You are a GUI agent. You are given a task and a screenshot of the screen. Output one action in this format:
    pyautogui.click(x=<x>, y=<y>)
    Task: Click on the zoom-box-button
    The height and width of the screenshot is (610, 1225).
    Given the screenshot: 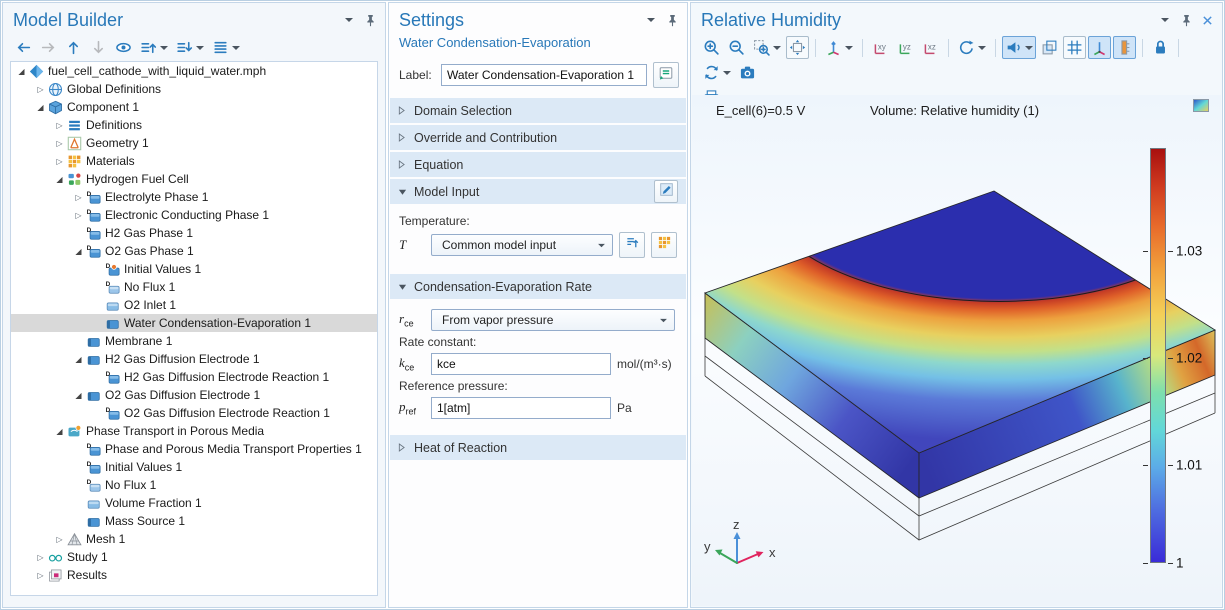 What is the action you would take?
    pyautogui.click(x=767, y=47)
    